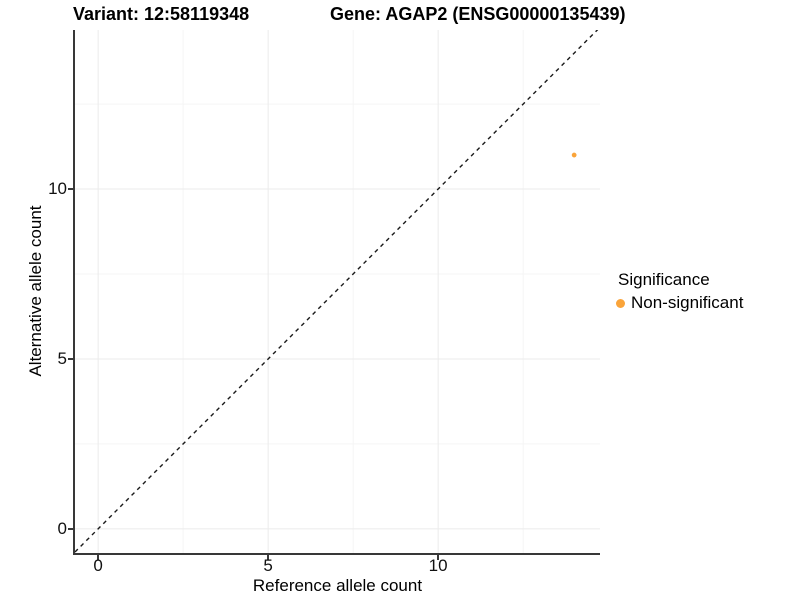 Image resolution: width=800 pixels, height=600 pixels. What do you see at coordinates (574, 155) in the screenshot?
I see `data-point` at bounding box center [574, 155].